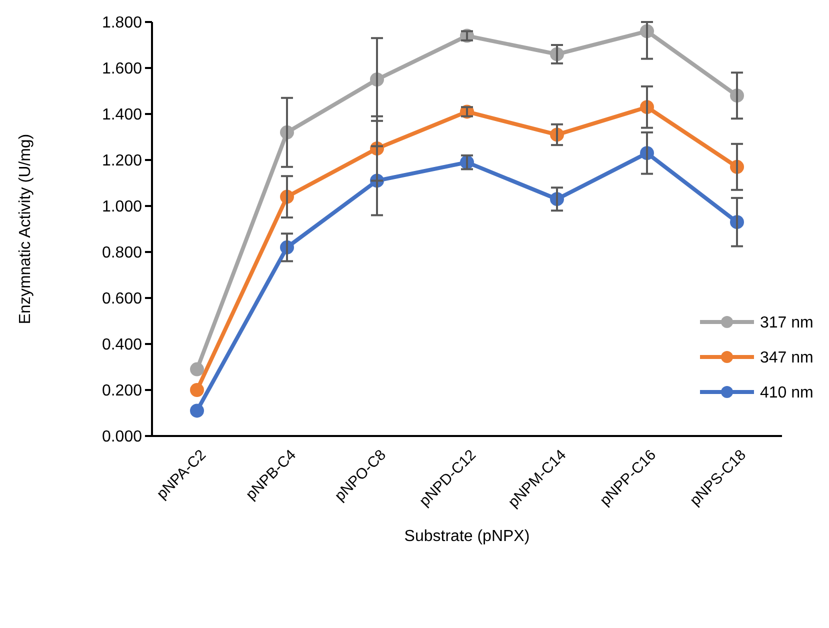 This screenshot has height=628, width=829. I want to click on y-tick-label: 1.800, so click(122, 23).